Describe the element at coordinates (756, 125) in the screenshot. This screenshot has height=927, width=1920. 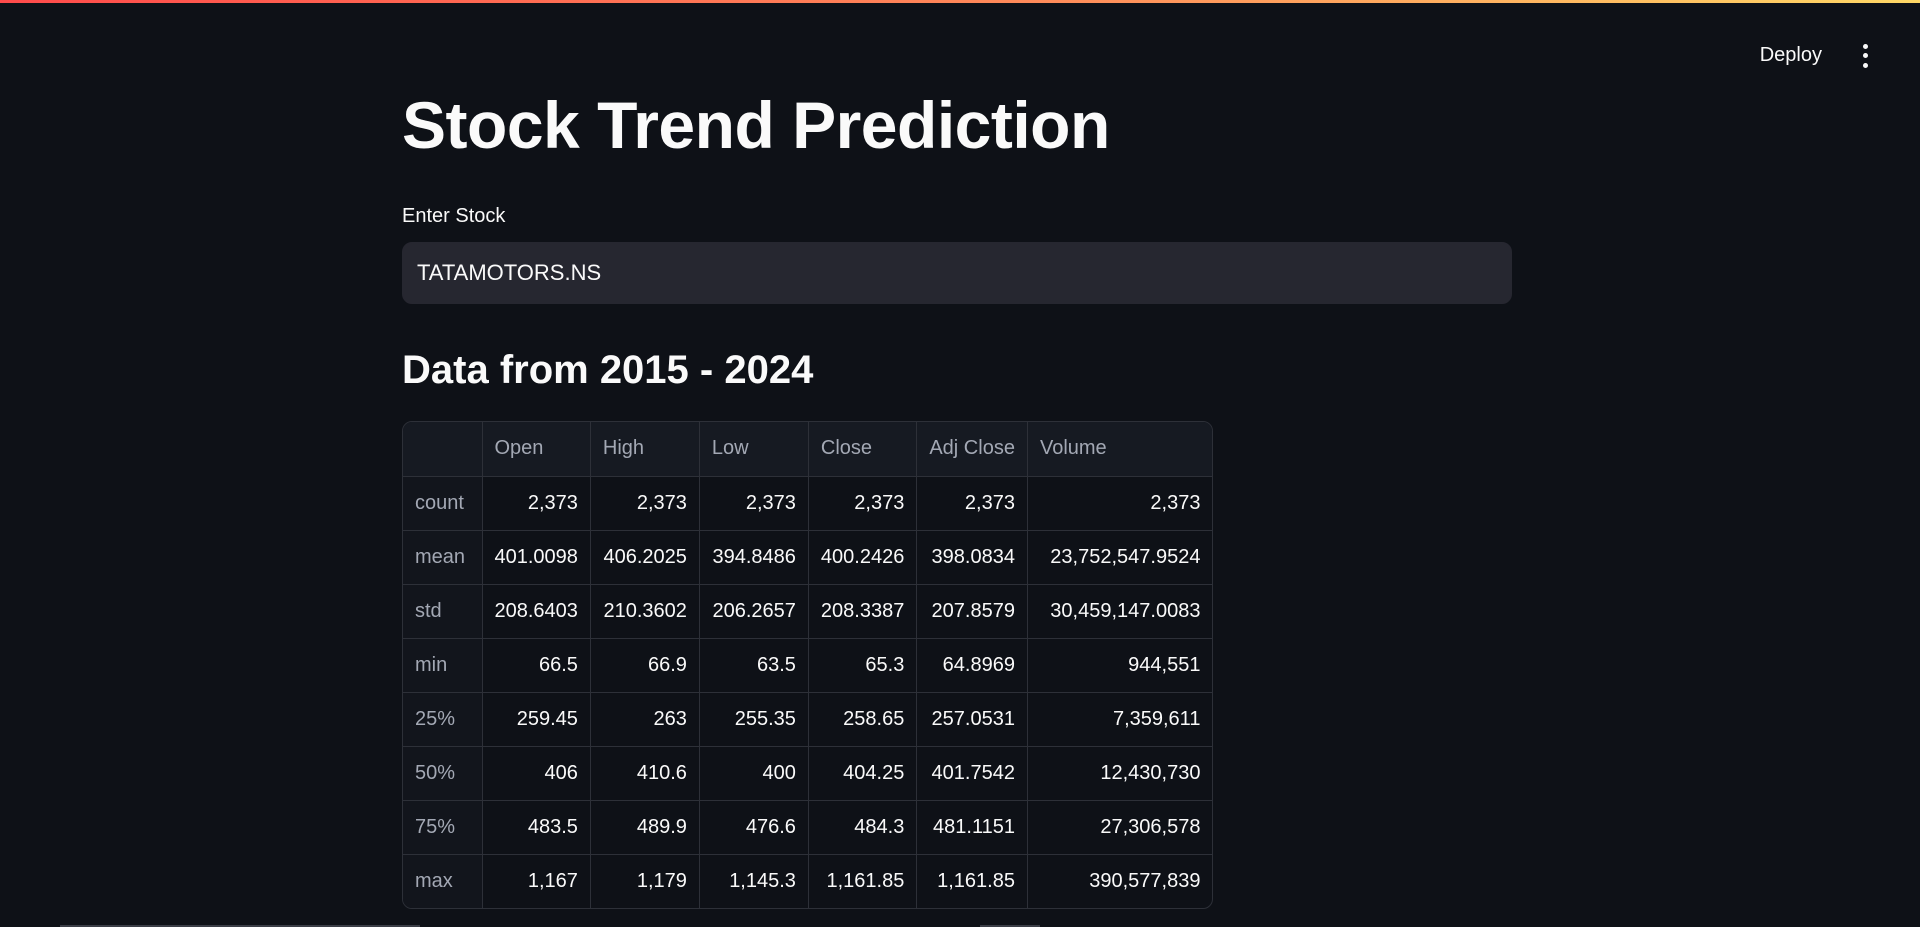
I see `page-title: Stock Trend Prediction` at that location.